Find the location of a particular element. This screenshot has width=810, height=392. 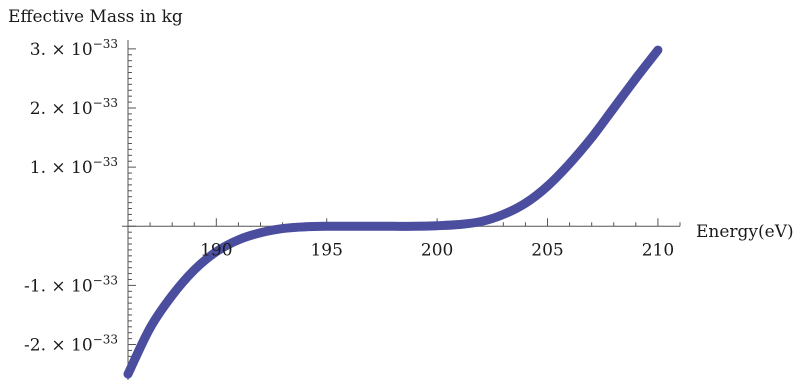

x-tick-label: 190 is located at coordinates (216, 250).